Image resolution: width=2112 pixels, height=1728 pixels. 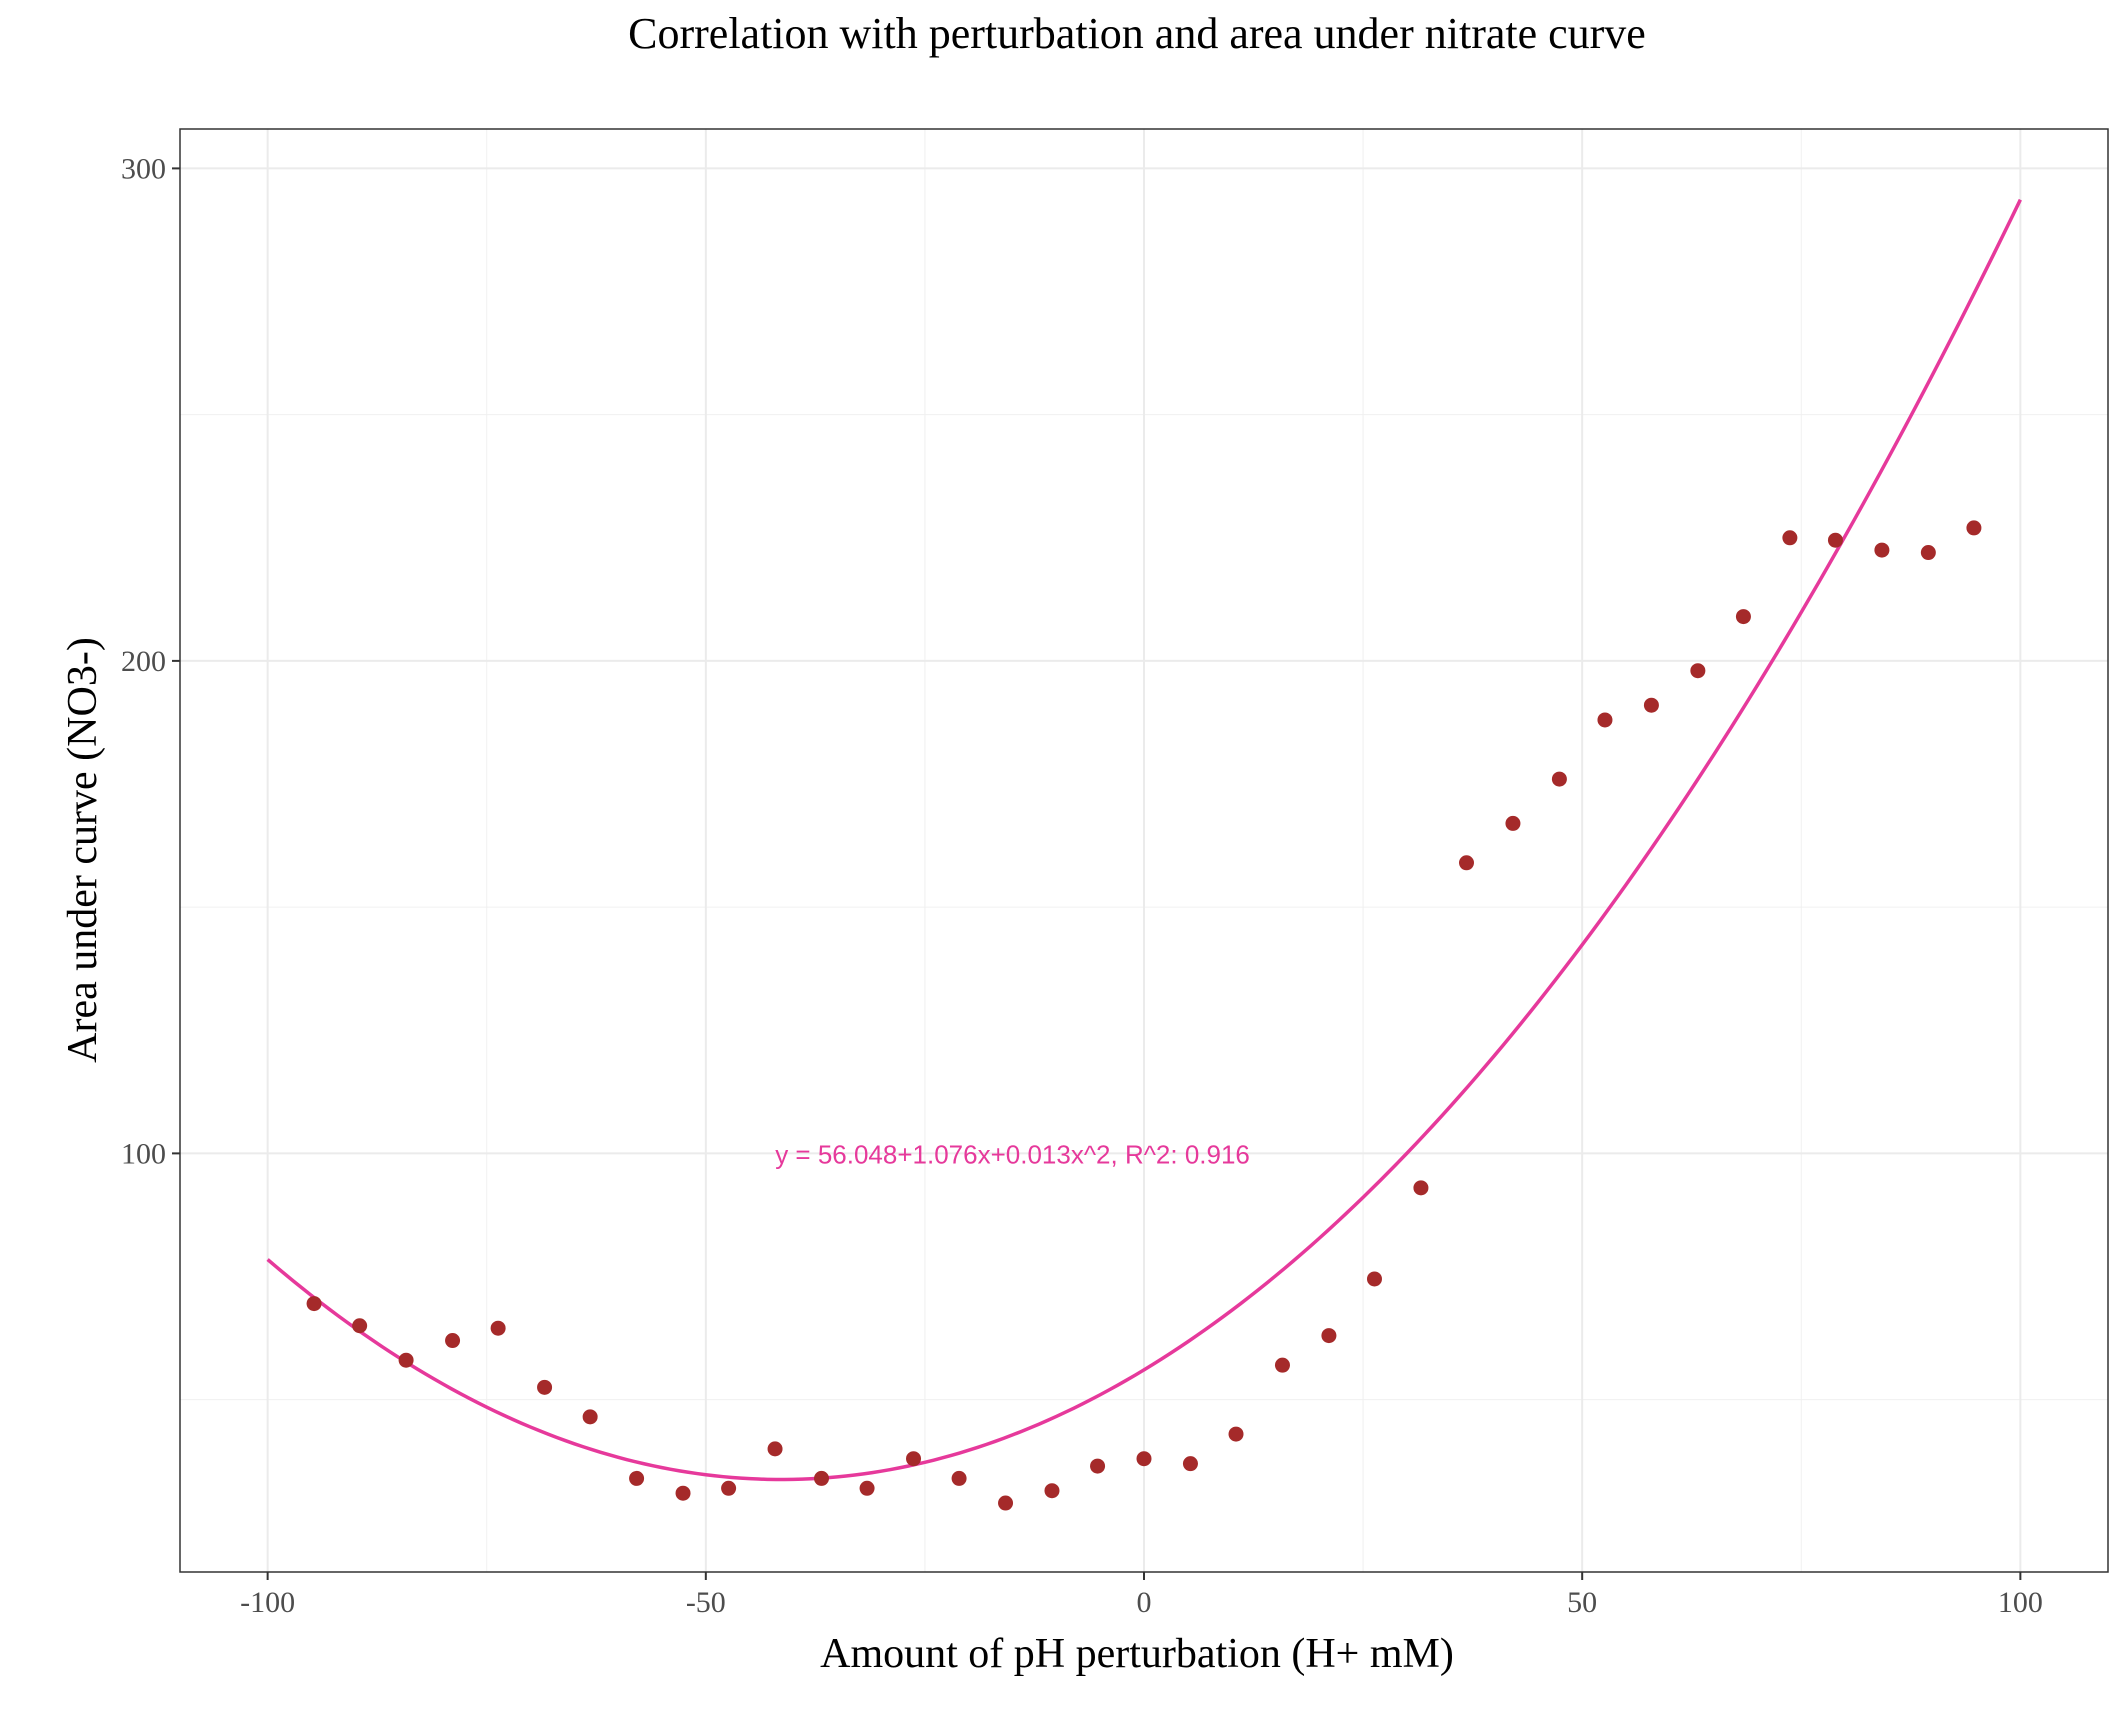 I want to click on y-tick-label: 200, so click(x=143, y=661).